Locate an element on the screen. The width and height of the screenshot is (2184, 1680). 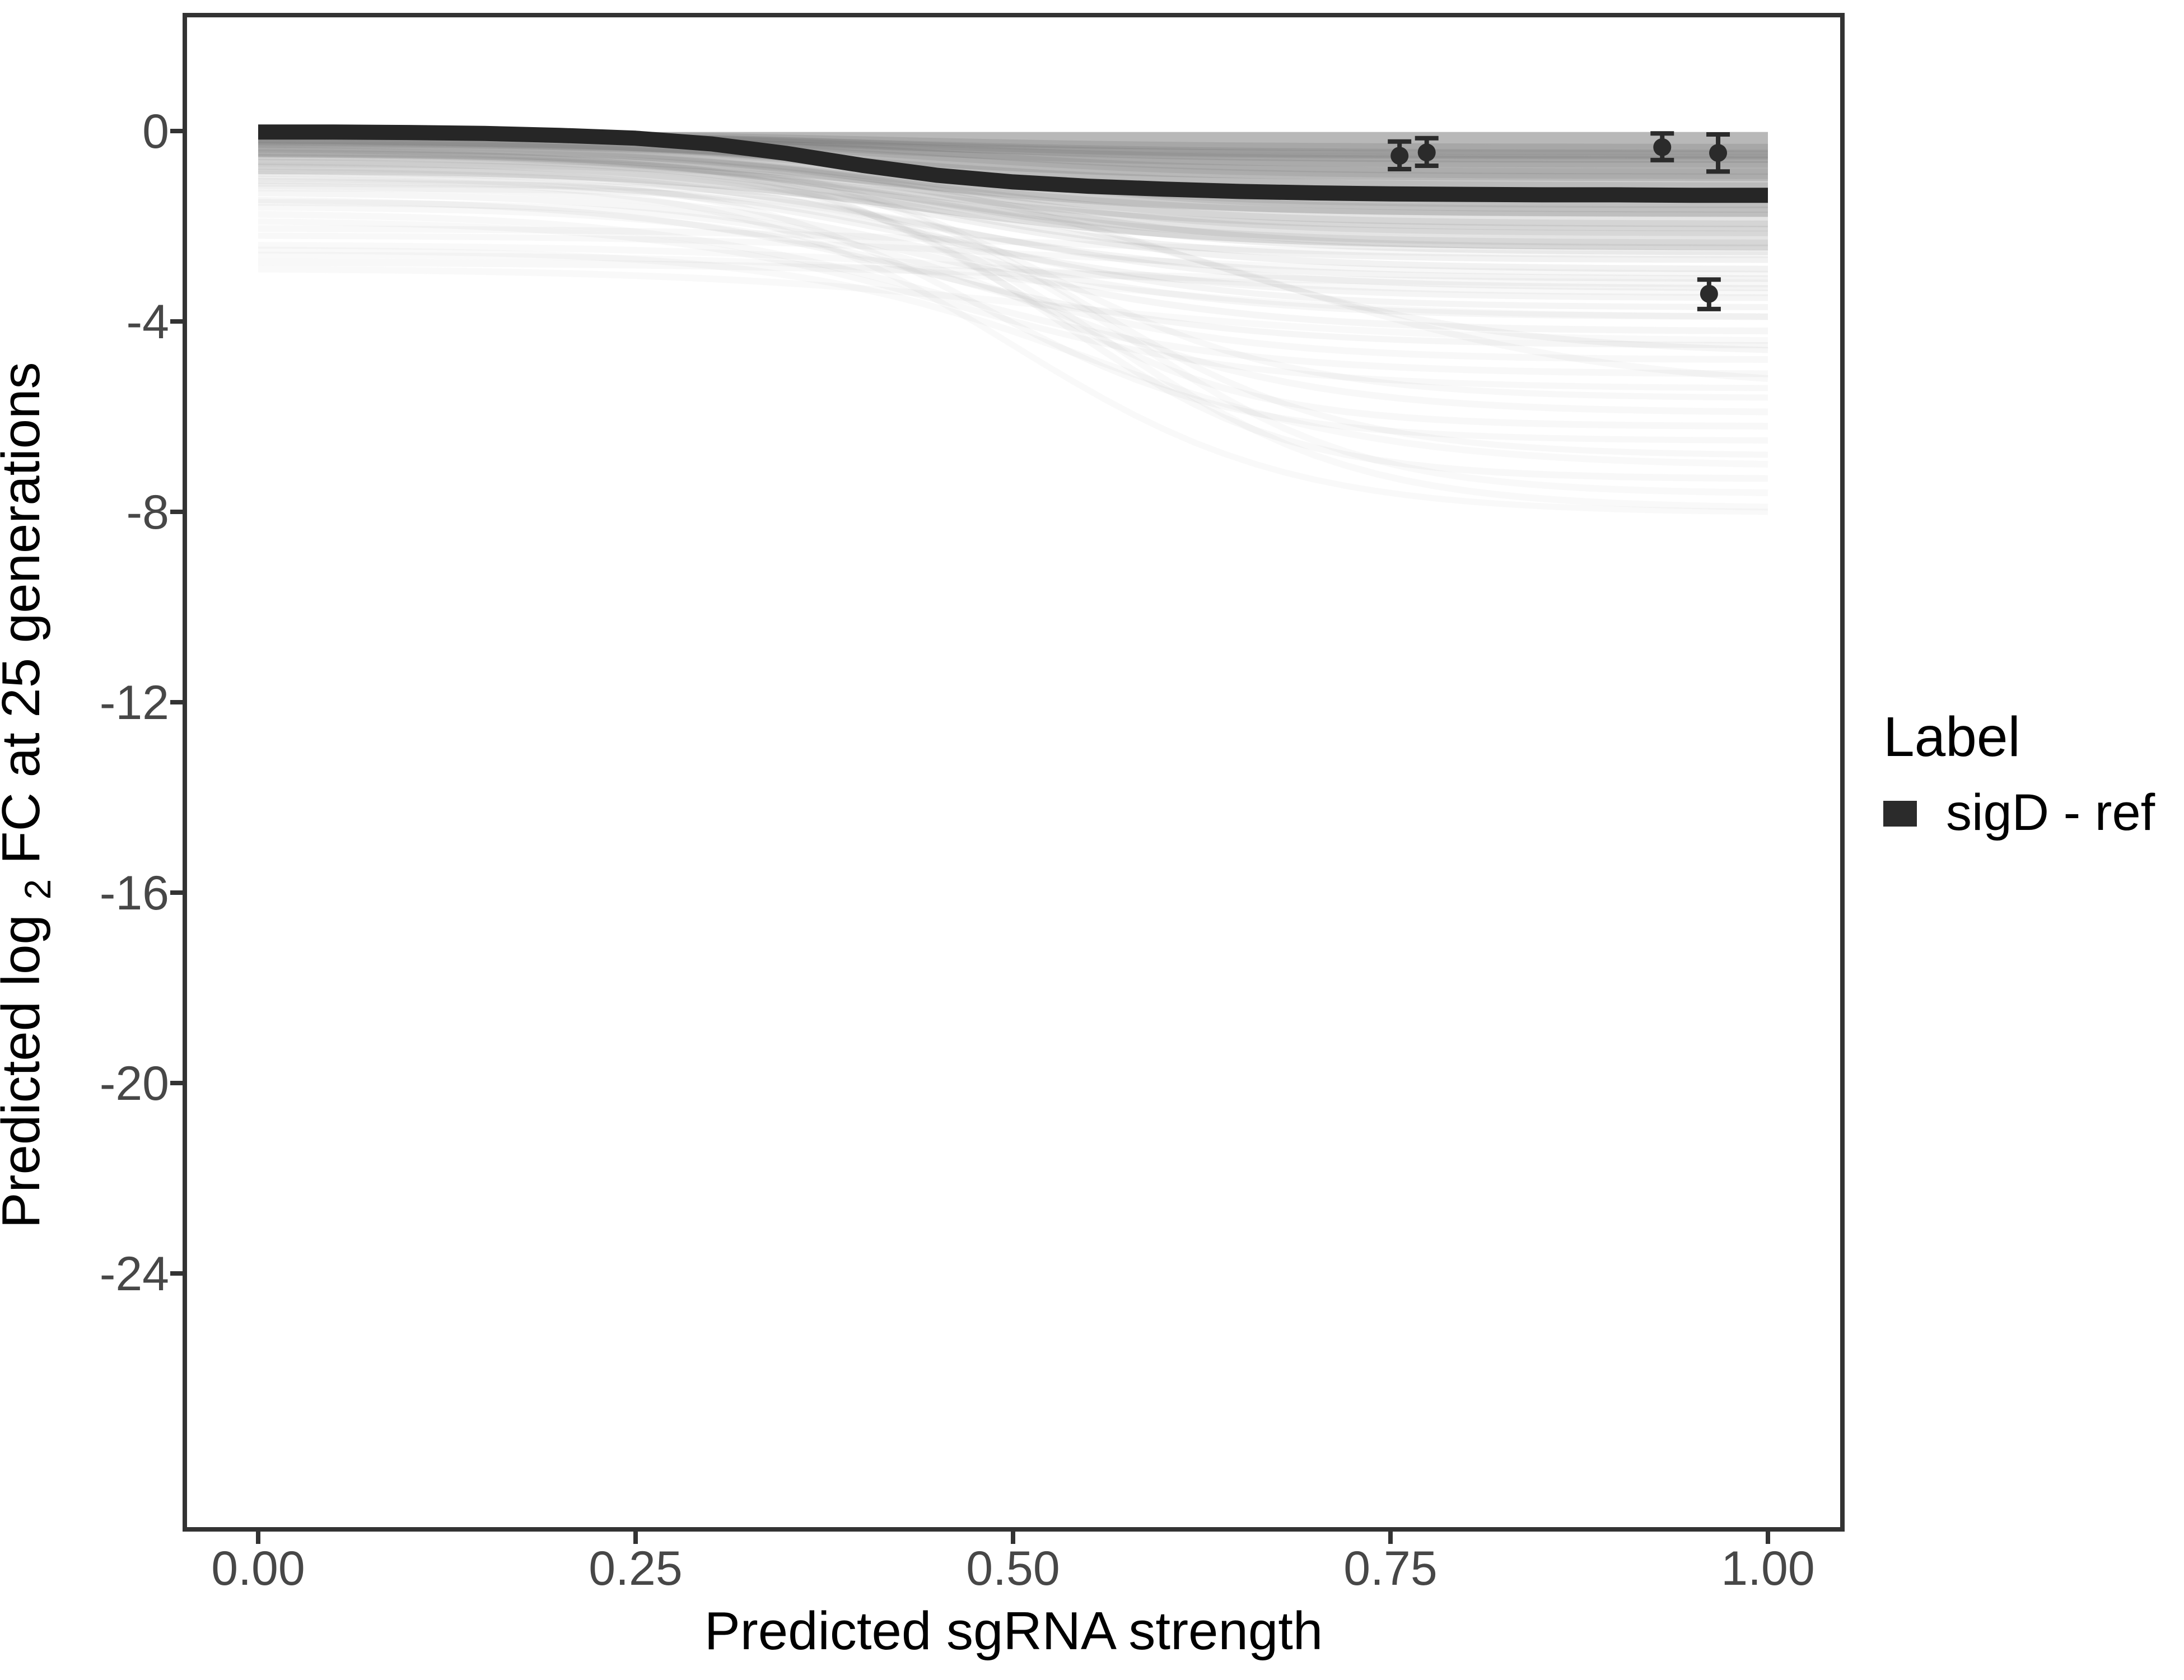
x-tick-label: 0.50 is located at coordinates (1013, 1569).